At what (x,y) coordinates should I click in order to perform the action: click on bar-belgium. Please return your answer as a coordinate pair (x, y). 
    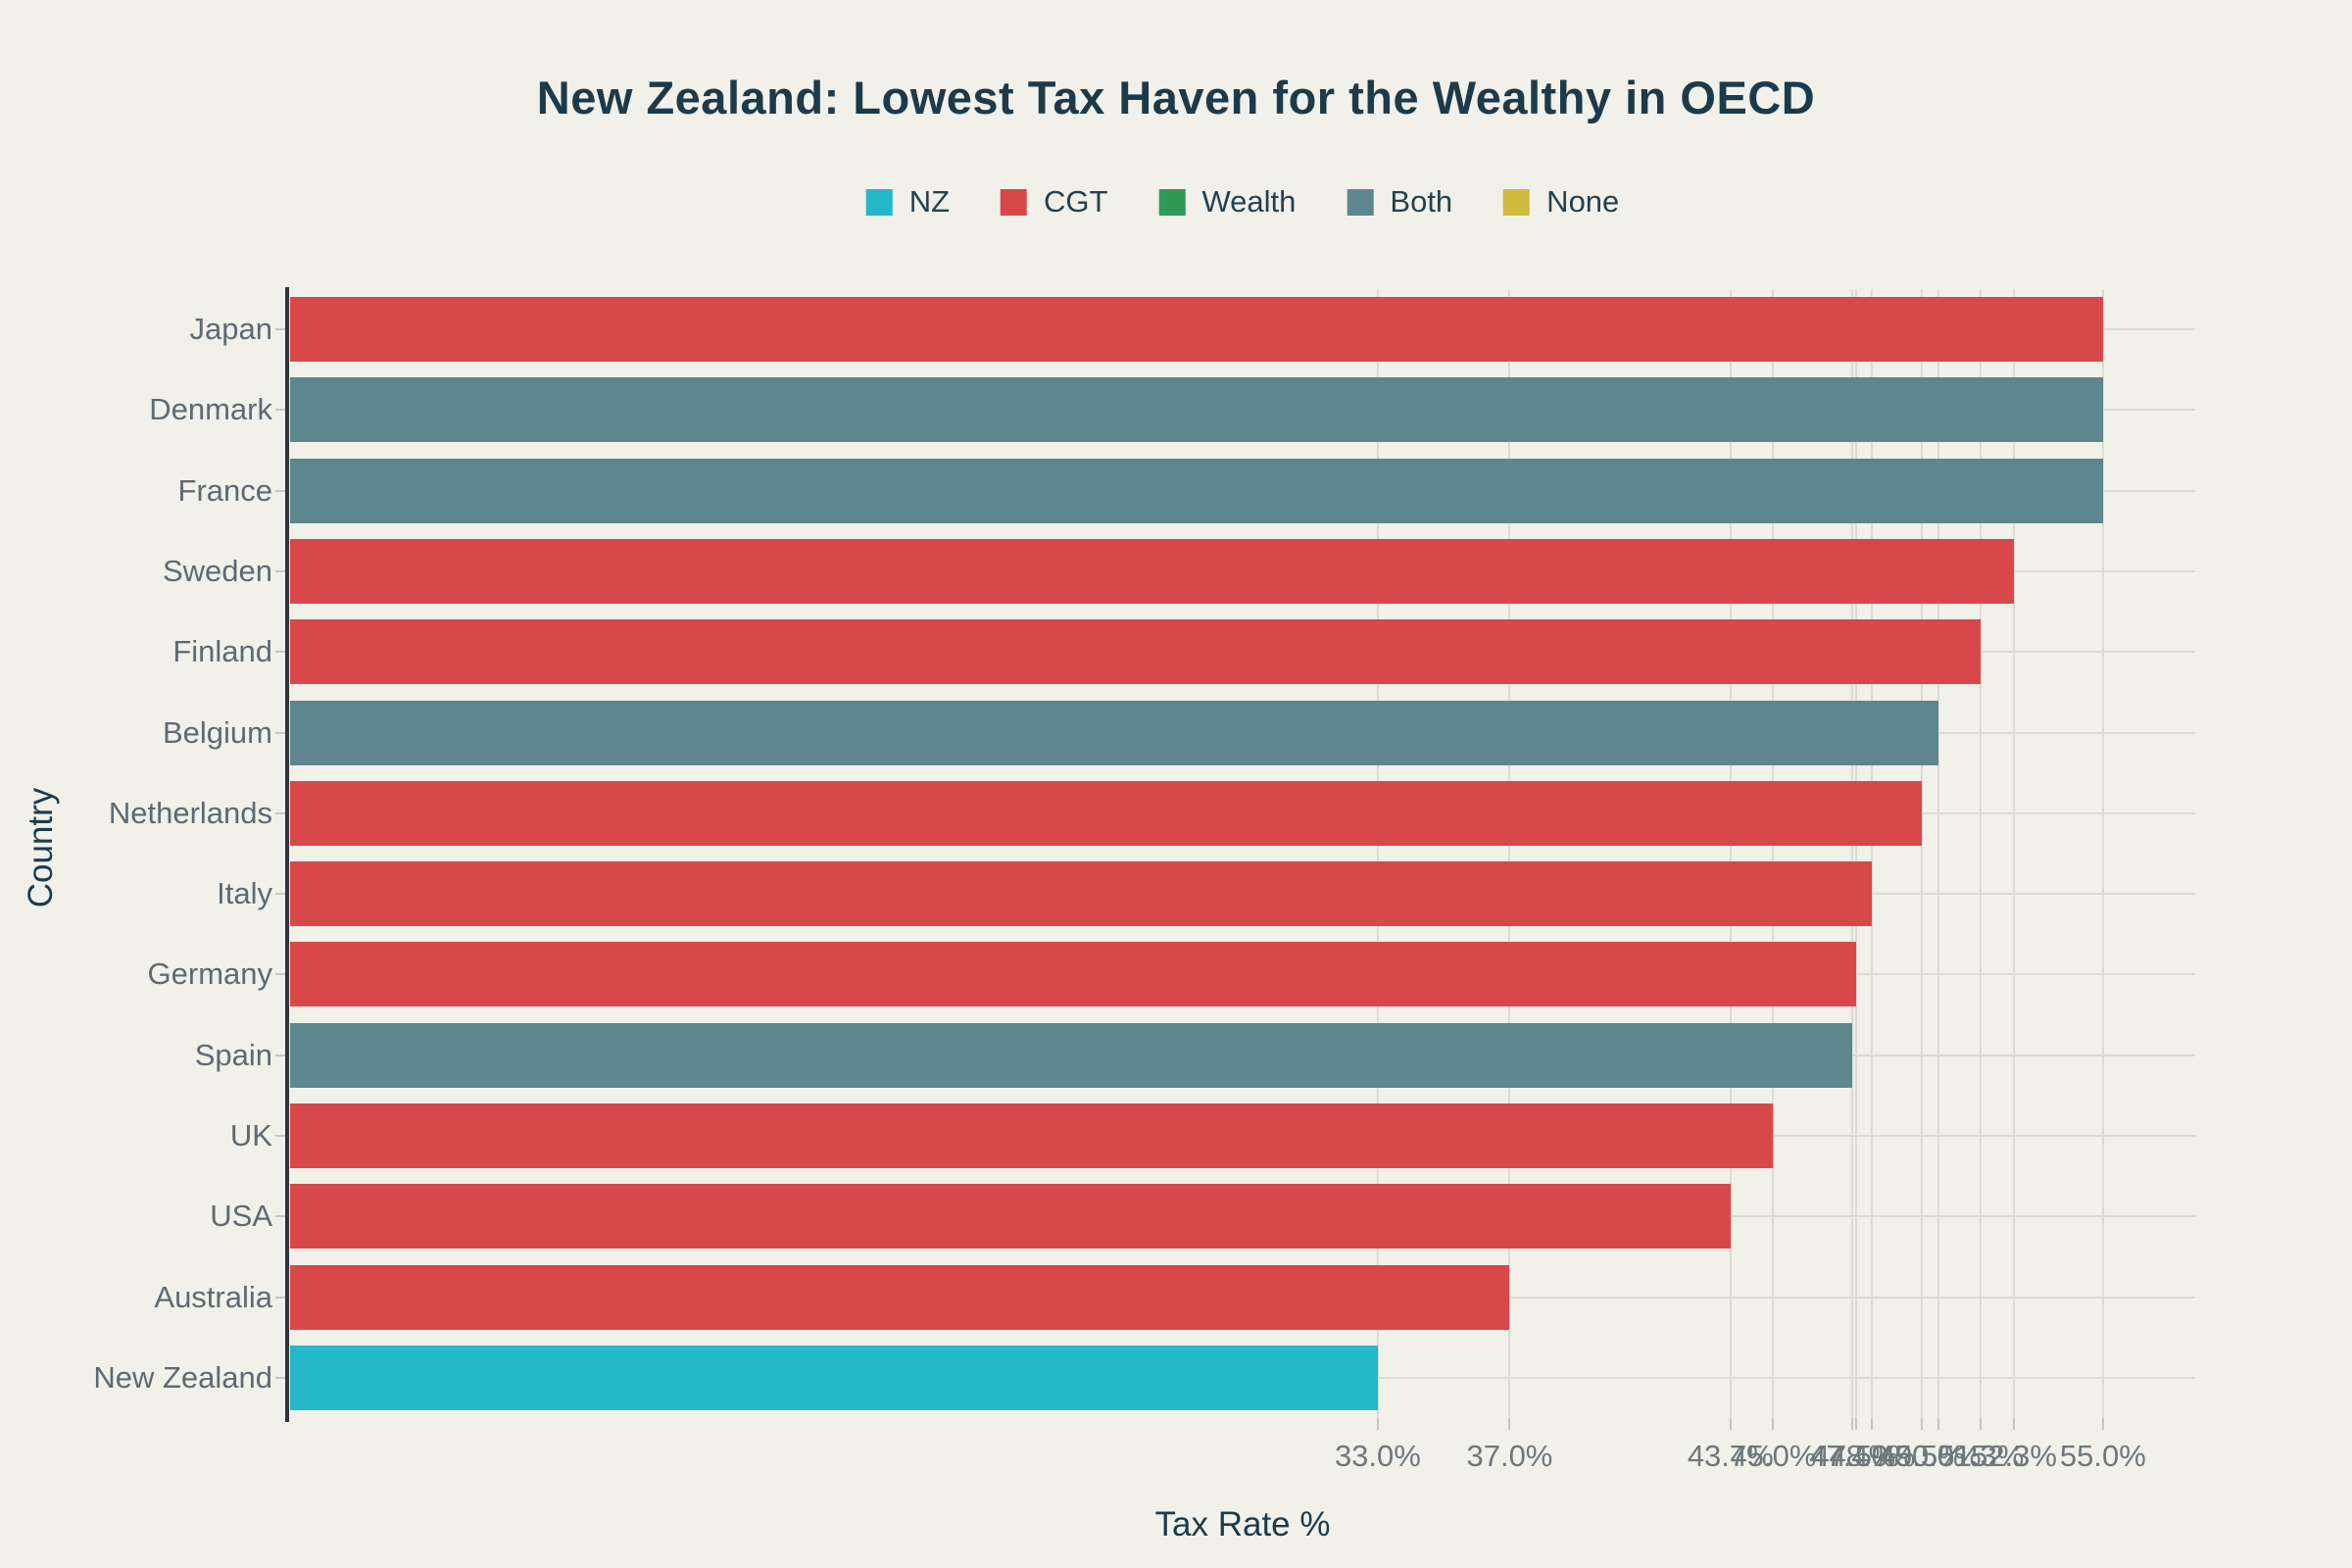
    Looking at the image, I should click on (1114, 732).